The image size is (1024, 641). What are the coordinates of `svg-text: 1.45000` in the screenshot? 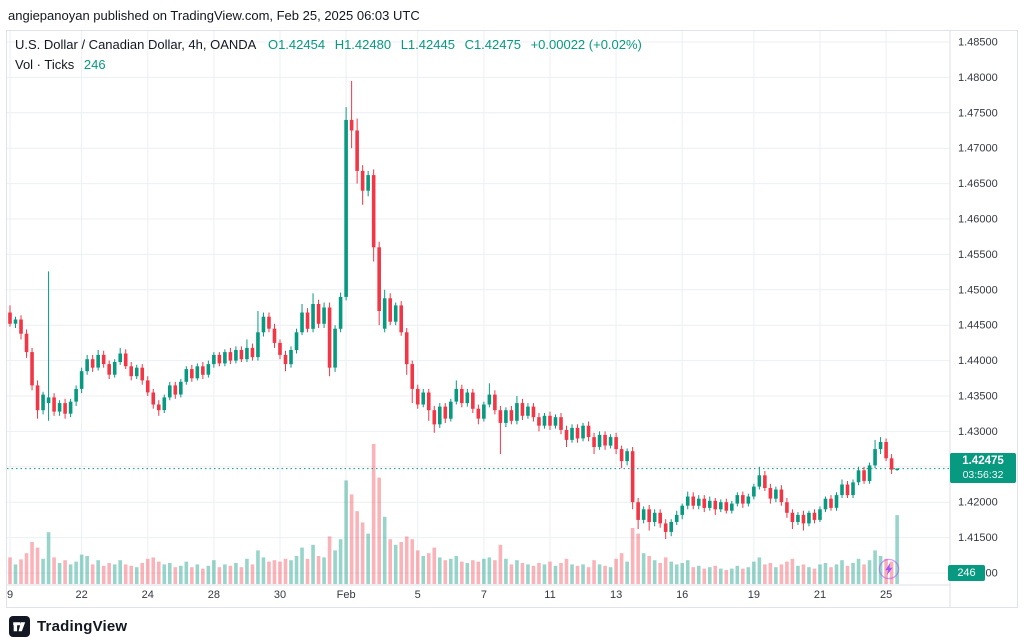 It's located at (978, 290).